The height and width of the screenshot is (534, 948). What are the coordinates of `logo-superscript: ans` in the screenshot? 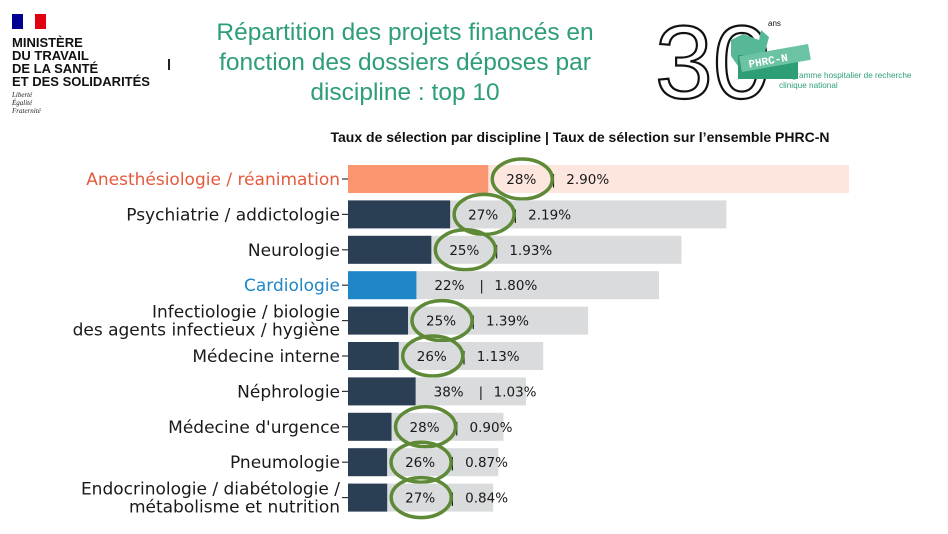 It's located at (774, 23).